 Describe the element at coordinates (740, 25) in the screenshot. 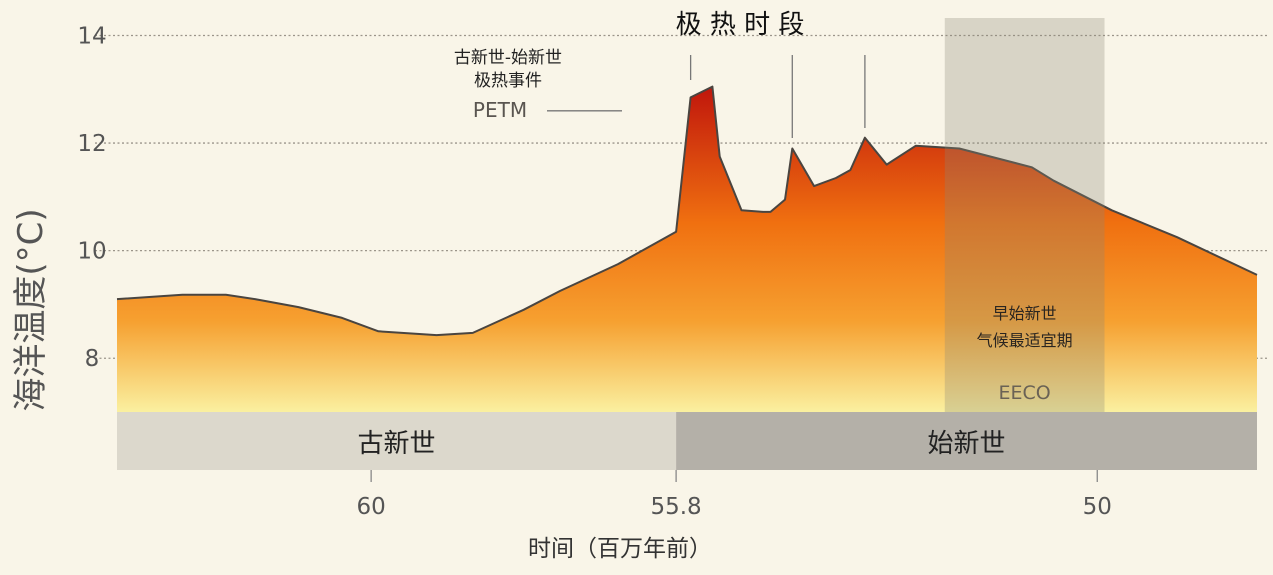

I see `hyperthermal-label: 极 热 时 段` at that location.